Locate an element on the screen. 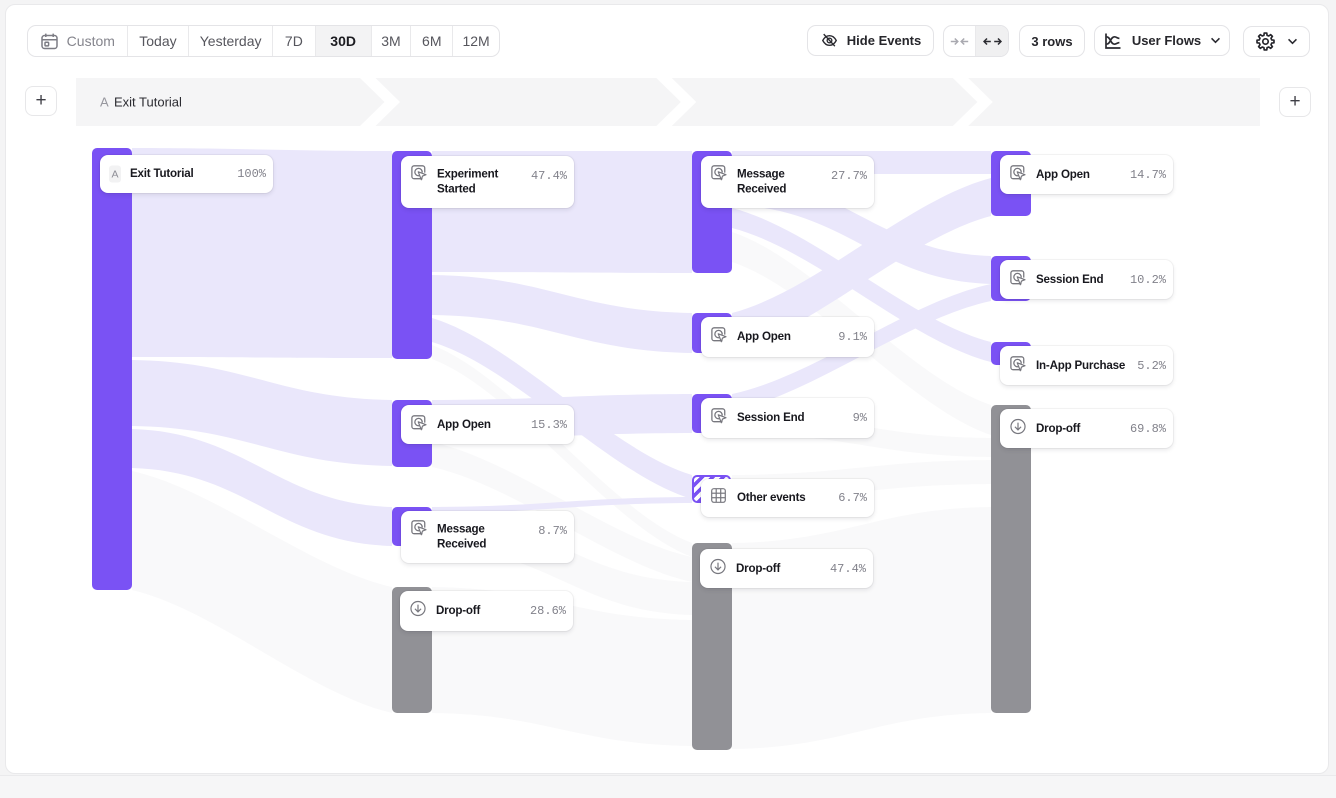 The height and width of the screenshot is (798, 1336). svg-text: A is located at coordinates (104, 102).